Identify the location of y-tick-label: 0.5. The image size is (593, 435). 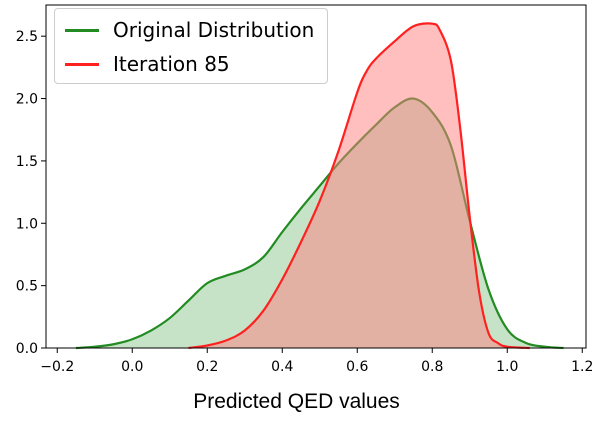
(27, 287).